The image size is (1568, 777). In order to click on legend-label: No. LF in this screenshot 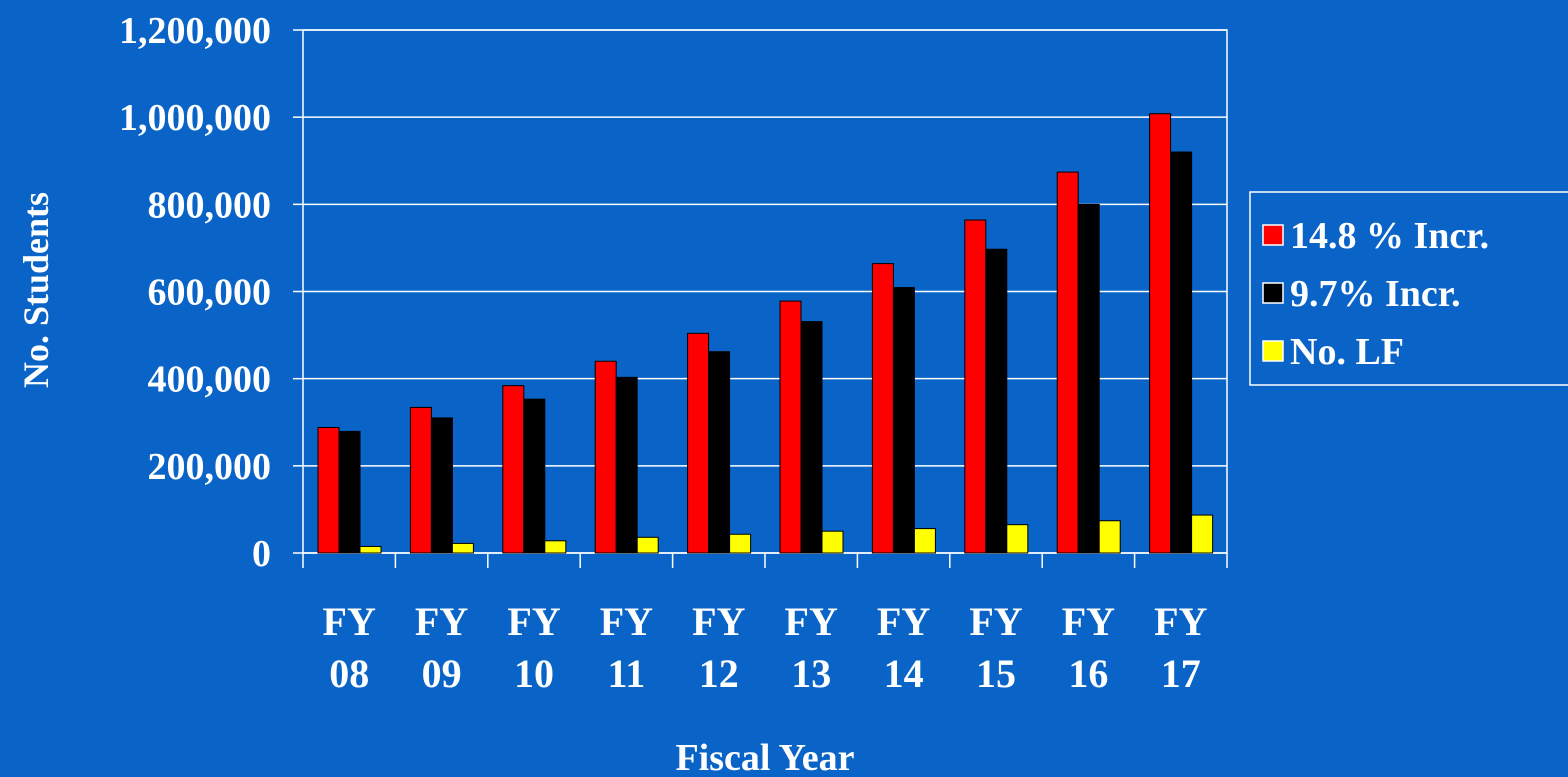, I will do `click(1347, 352)`.